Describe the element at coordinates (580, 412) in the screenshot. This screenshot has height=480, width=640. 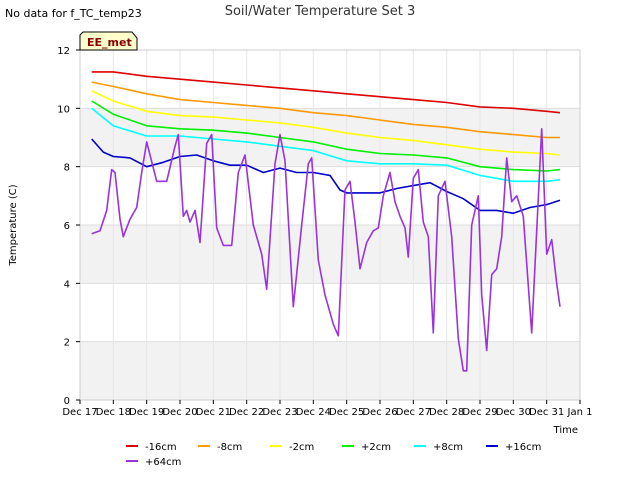
I see `x-tick-label: Jan 1` at that location.